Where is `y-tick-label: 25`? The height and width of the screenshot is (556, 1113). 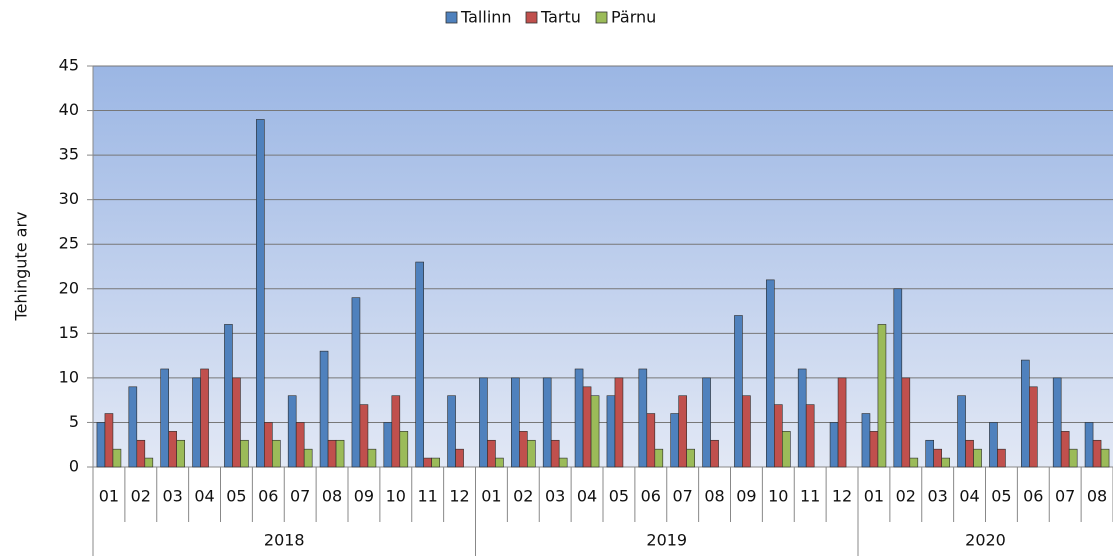
y-tick-label: 25 is located at coordinates (69, 243).